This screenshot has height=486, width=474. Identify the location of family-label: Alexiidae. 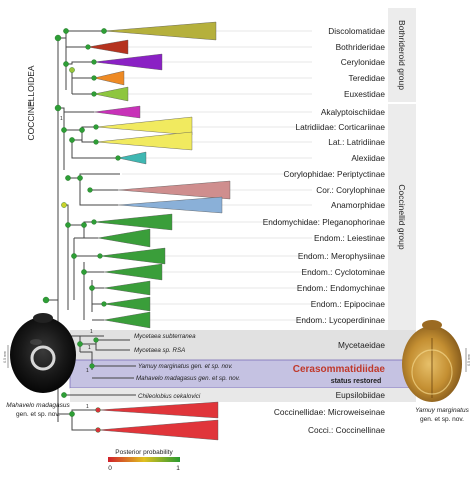
(368, 158).